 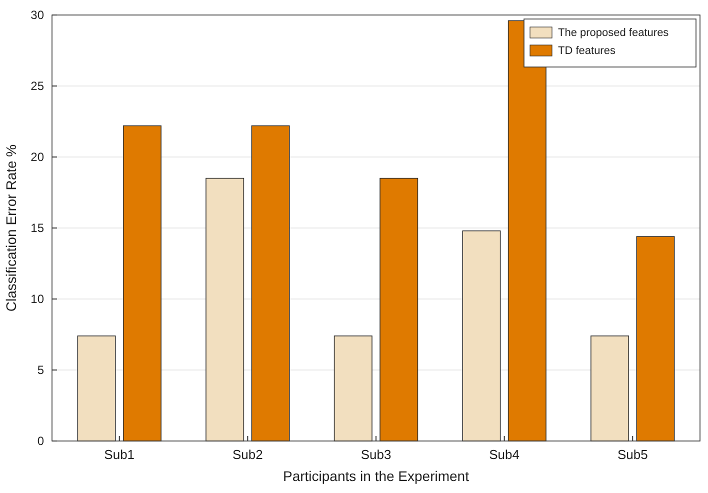 What do you see at coordinates (587, 51) in the screenshot?
I see `legend-label: TD features` at bounding box center [587, 51].